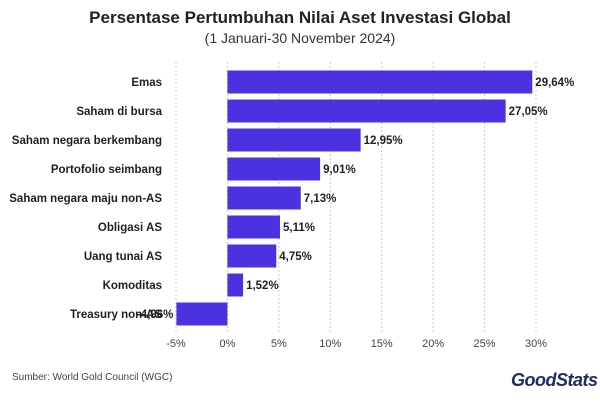  Describe the element at coordinates (299, 228) in the screenshot. I see `value-label: 5,11%` at that location.